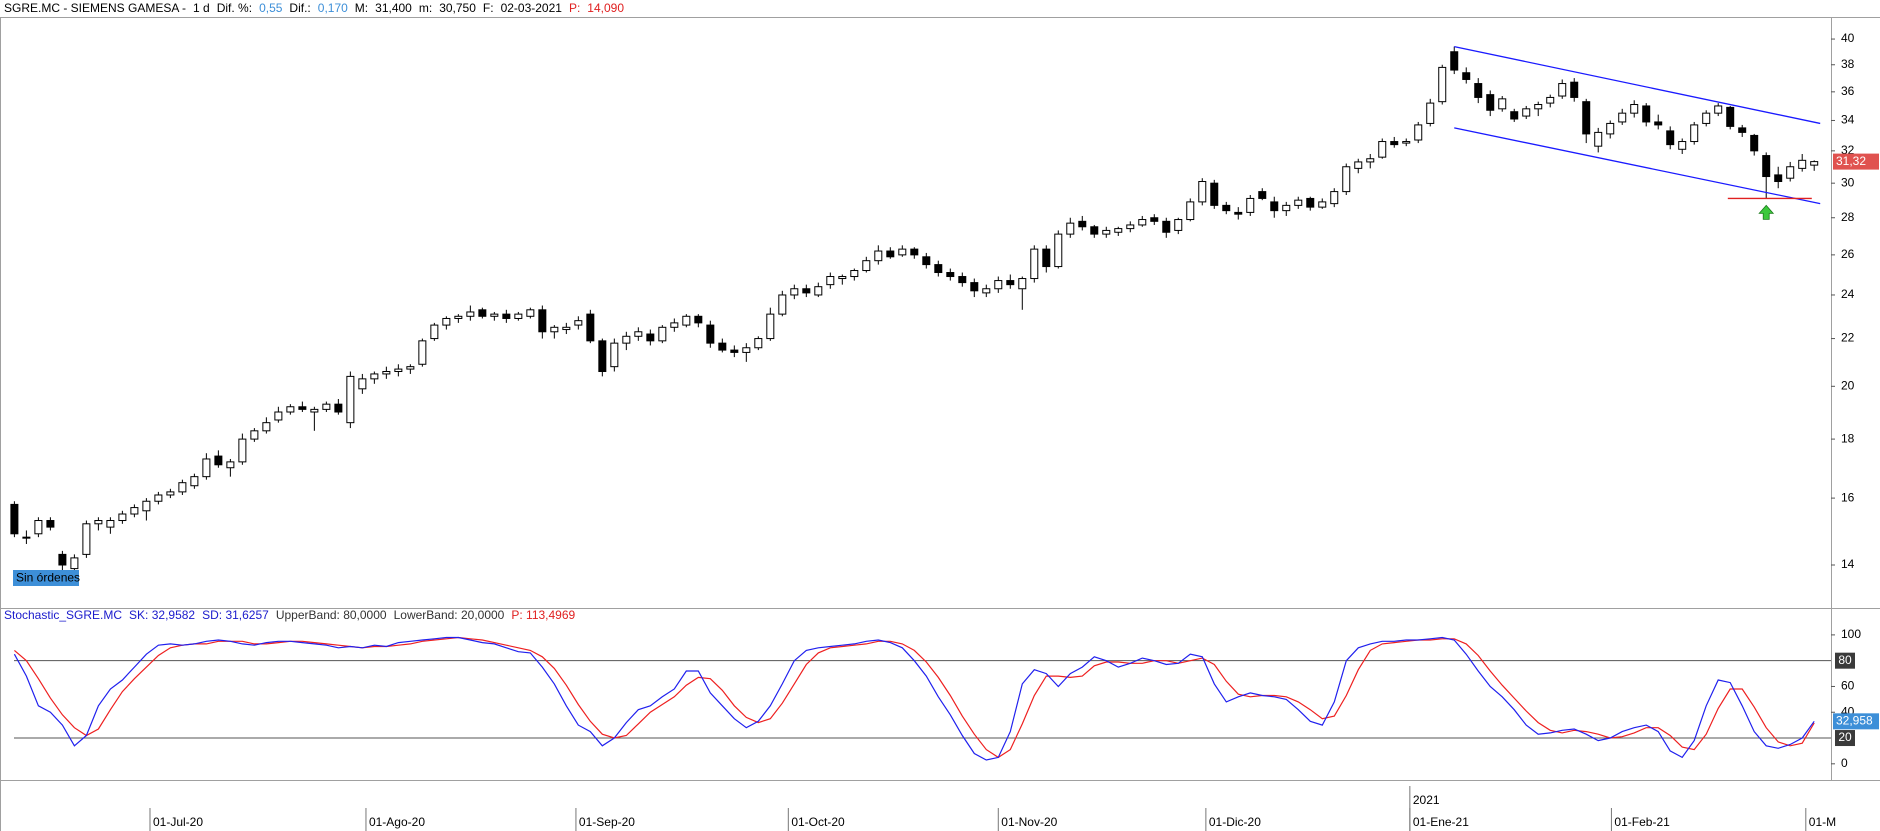 This screenshot has height=831, width=1880. Describe the element at coordinates (1766, 212) in the screenshot. I see `buy-arrow` at that location.